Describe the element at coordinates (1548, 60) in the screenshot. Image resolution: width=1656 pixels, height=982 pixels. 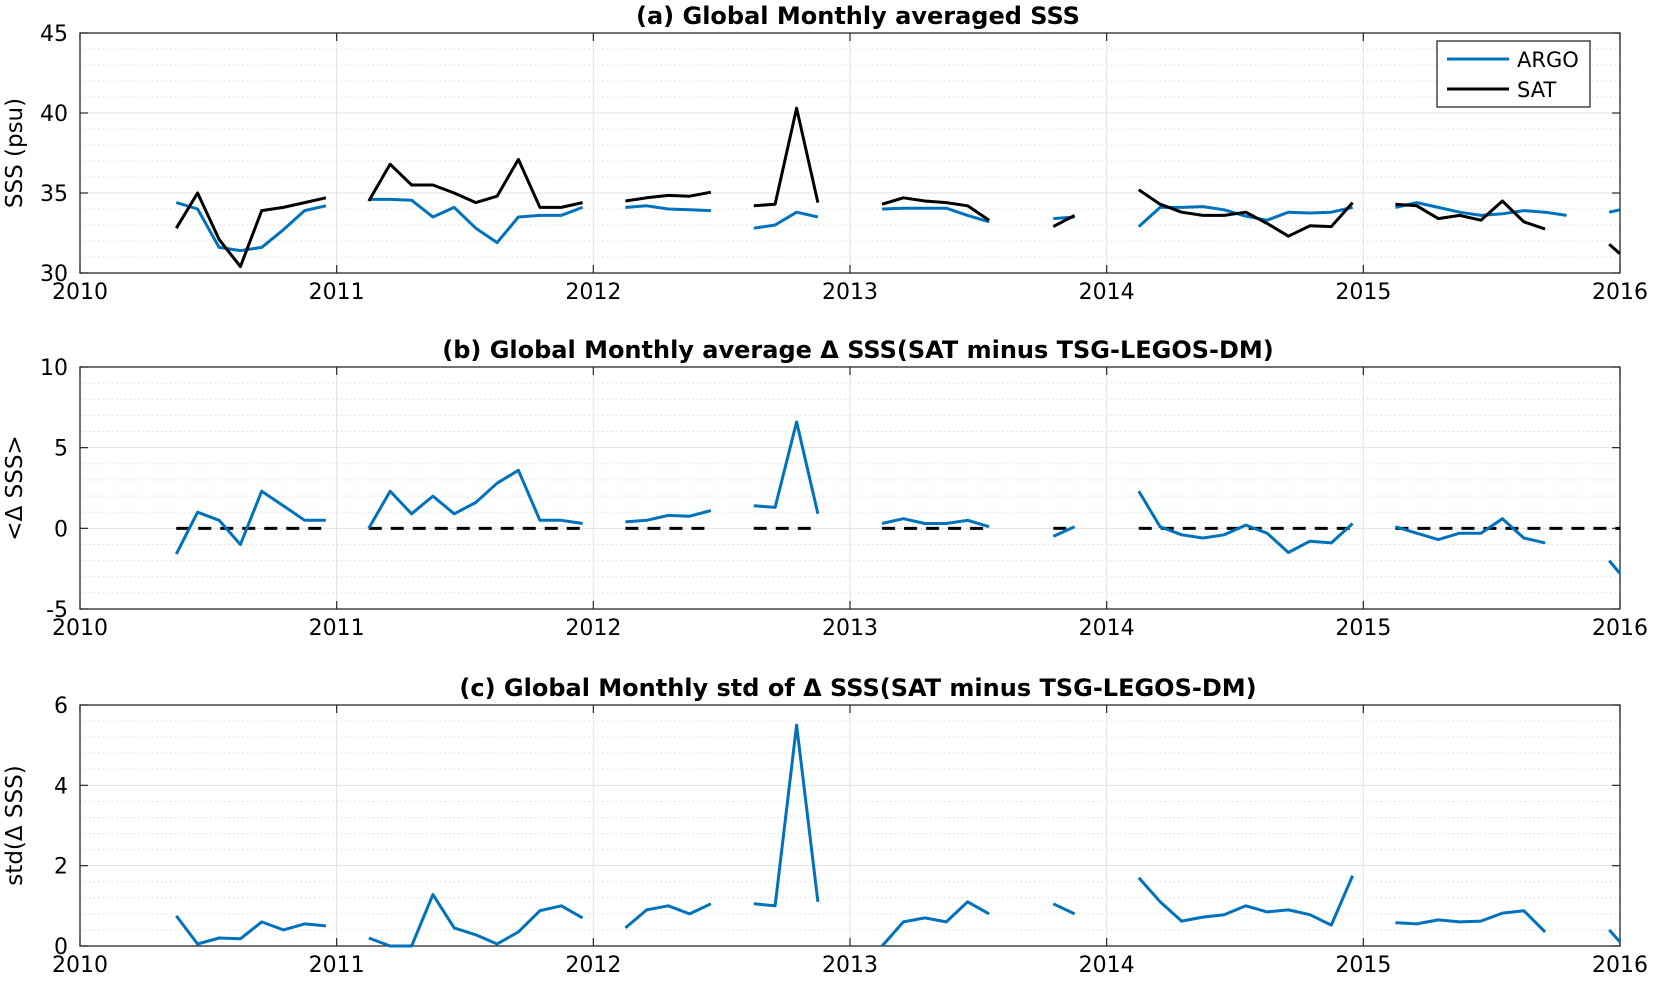
I see `legend-label: ARGO` at that location.